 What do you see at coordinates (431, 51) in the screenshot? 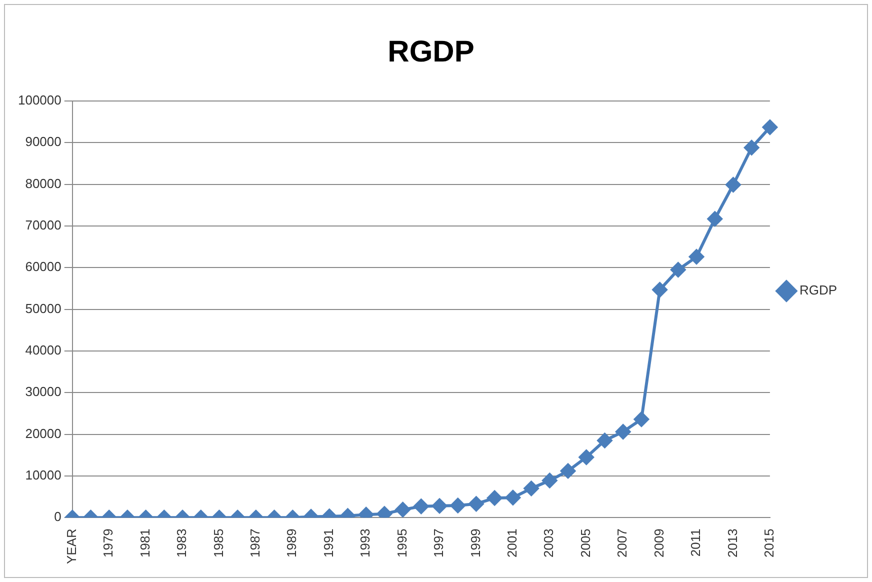
I see `chart-title: RGDP` at bounding box center [431, 51].